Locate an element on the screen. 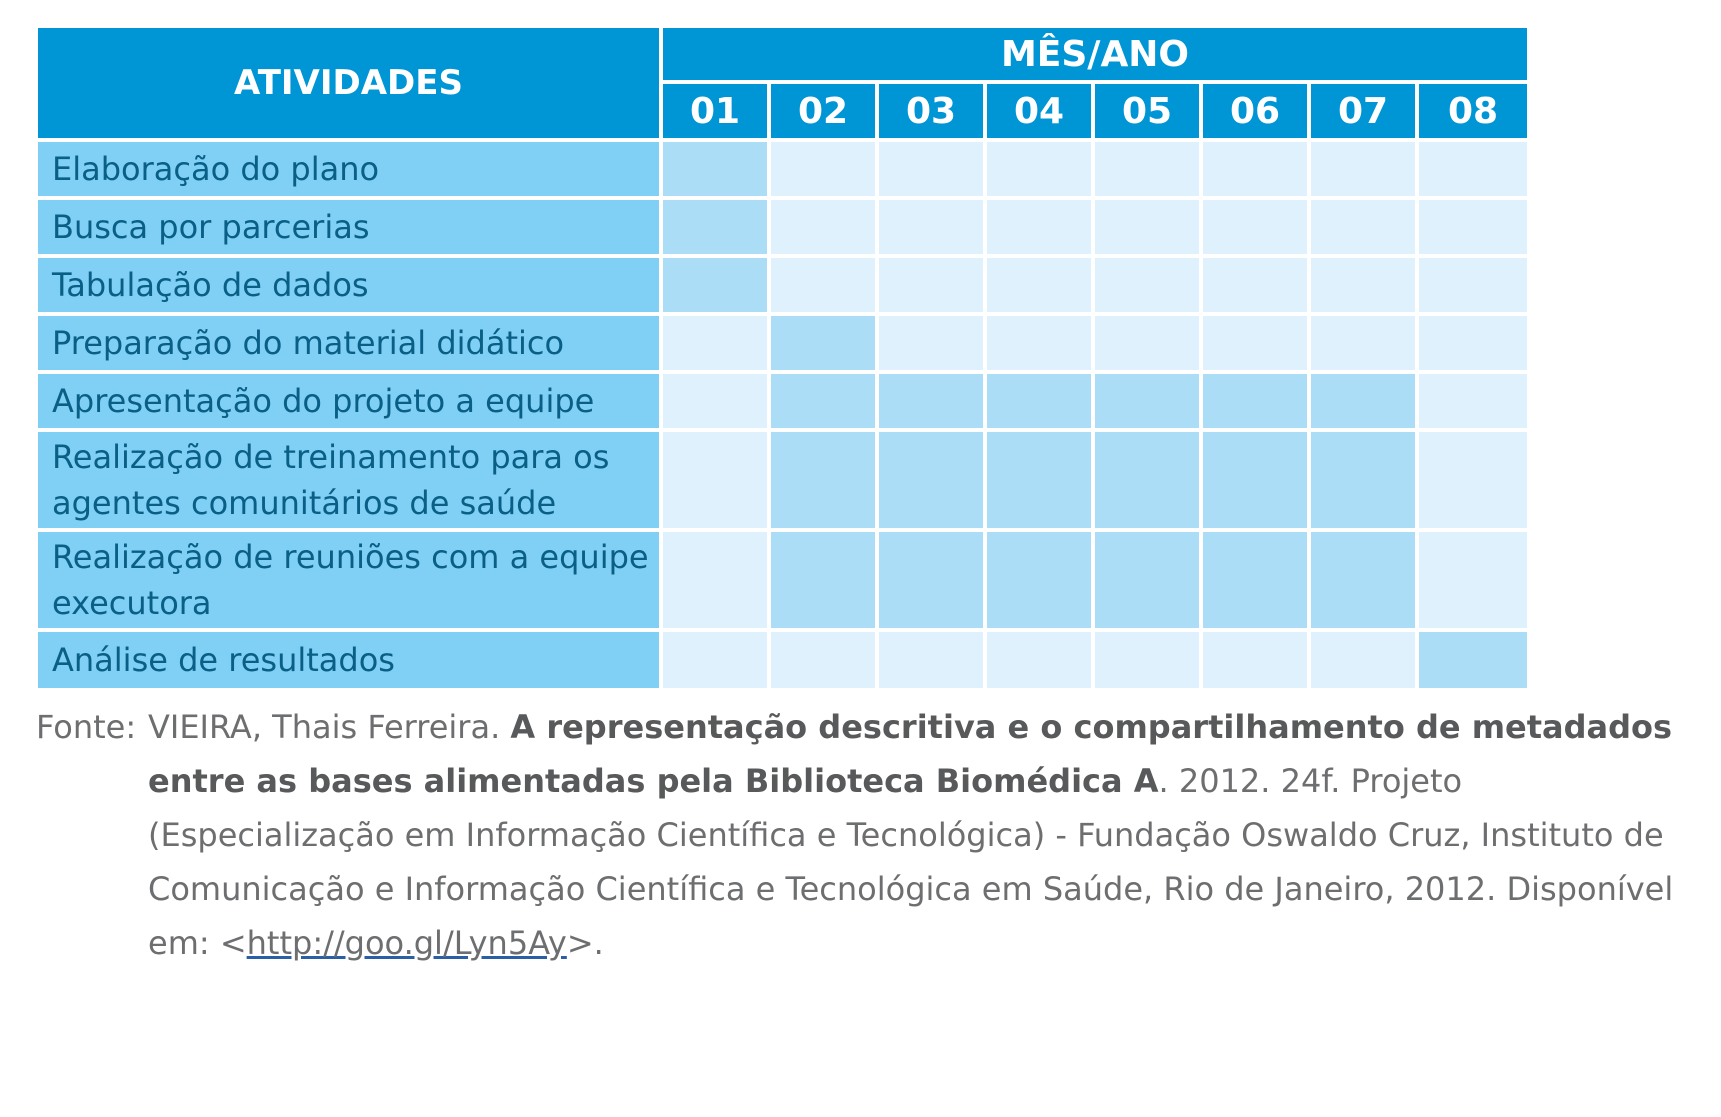 The image size is (1721, 1117). activity-label: Tabulação de dados is located at coordinates (350, 287).